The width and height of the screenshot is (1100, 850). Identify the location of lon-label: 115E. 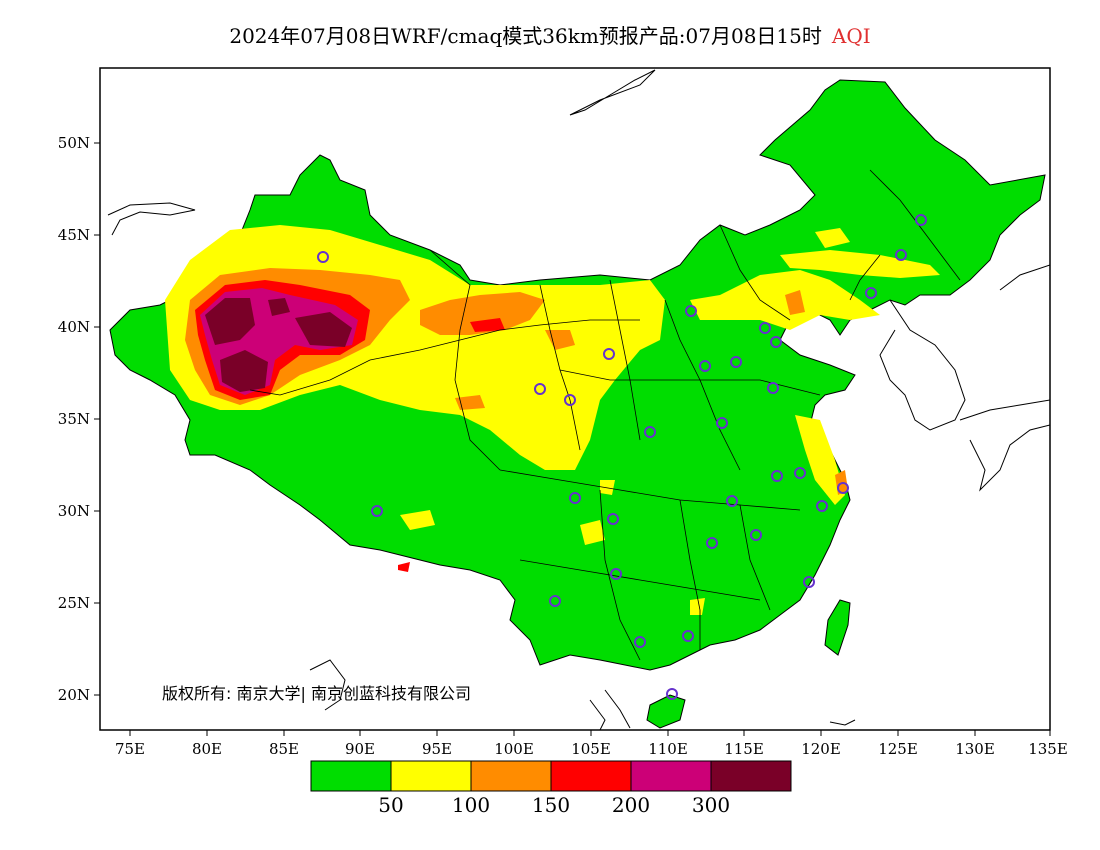
(744, 749).